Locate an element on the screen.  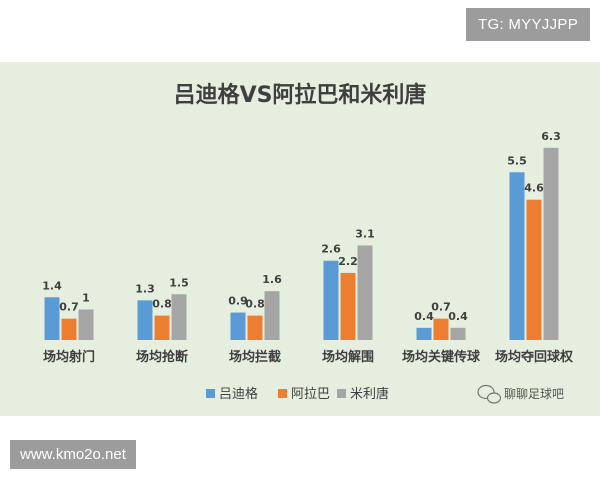
data-label: 0.9 is located at coordinates (238, 301).